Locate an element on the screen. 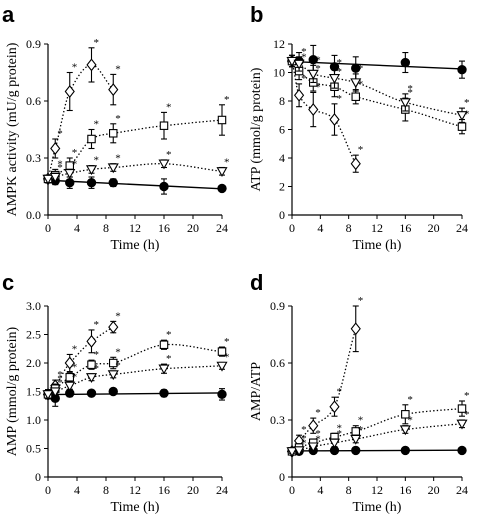 The image size is (478, 514). x-tick-label: 12 is located at coordinates (135, 490).